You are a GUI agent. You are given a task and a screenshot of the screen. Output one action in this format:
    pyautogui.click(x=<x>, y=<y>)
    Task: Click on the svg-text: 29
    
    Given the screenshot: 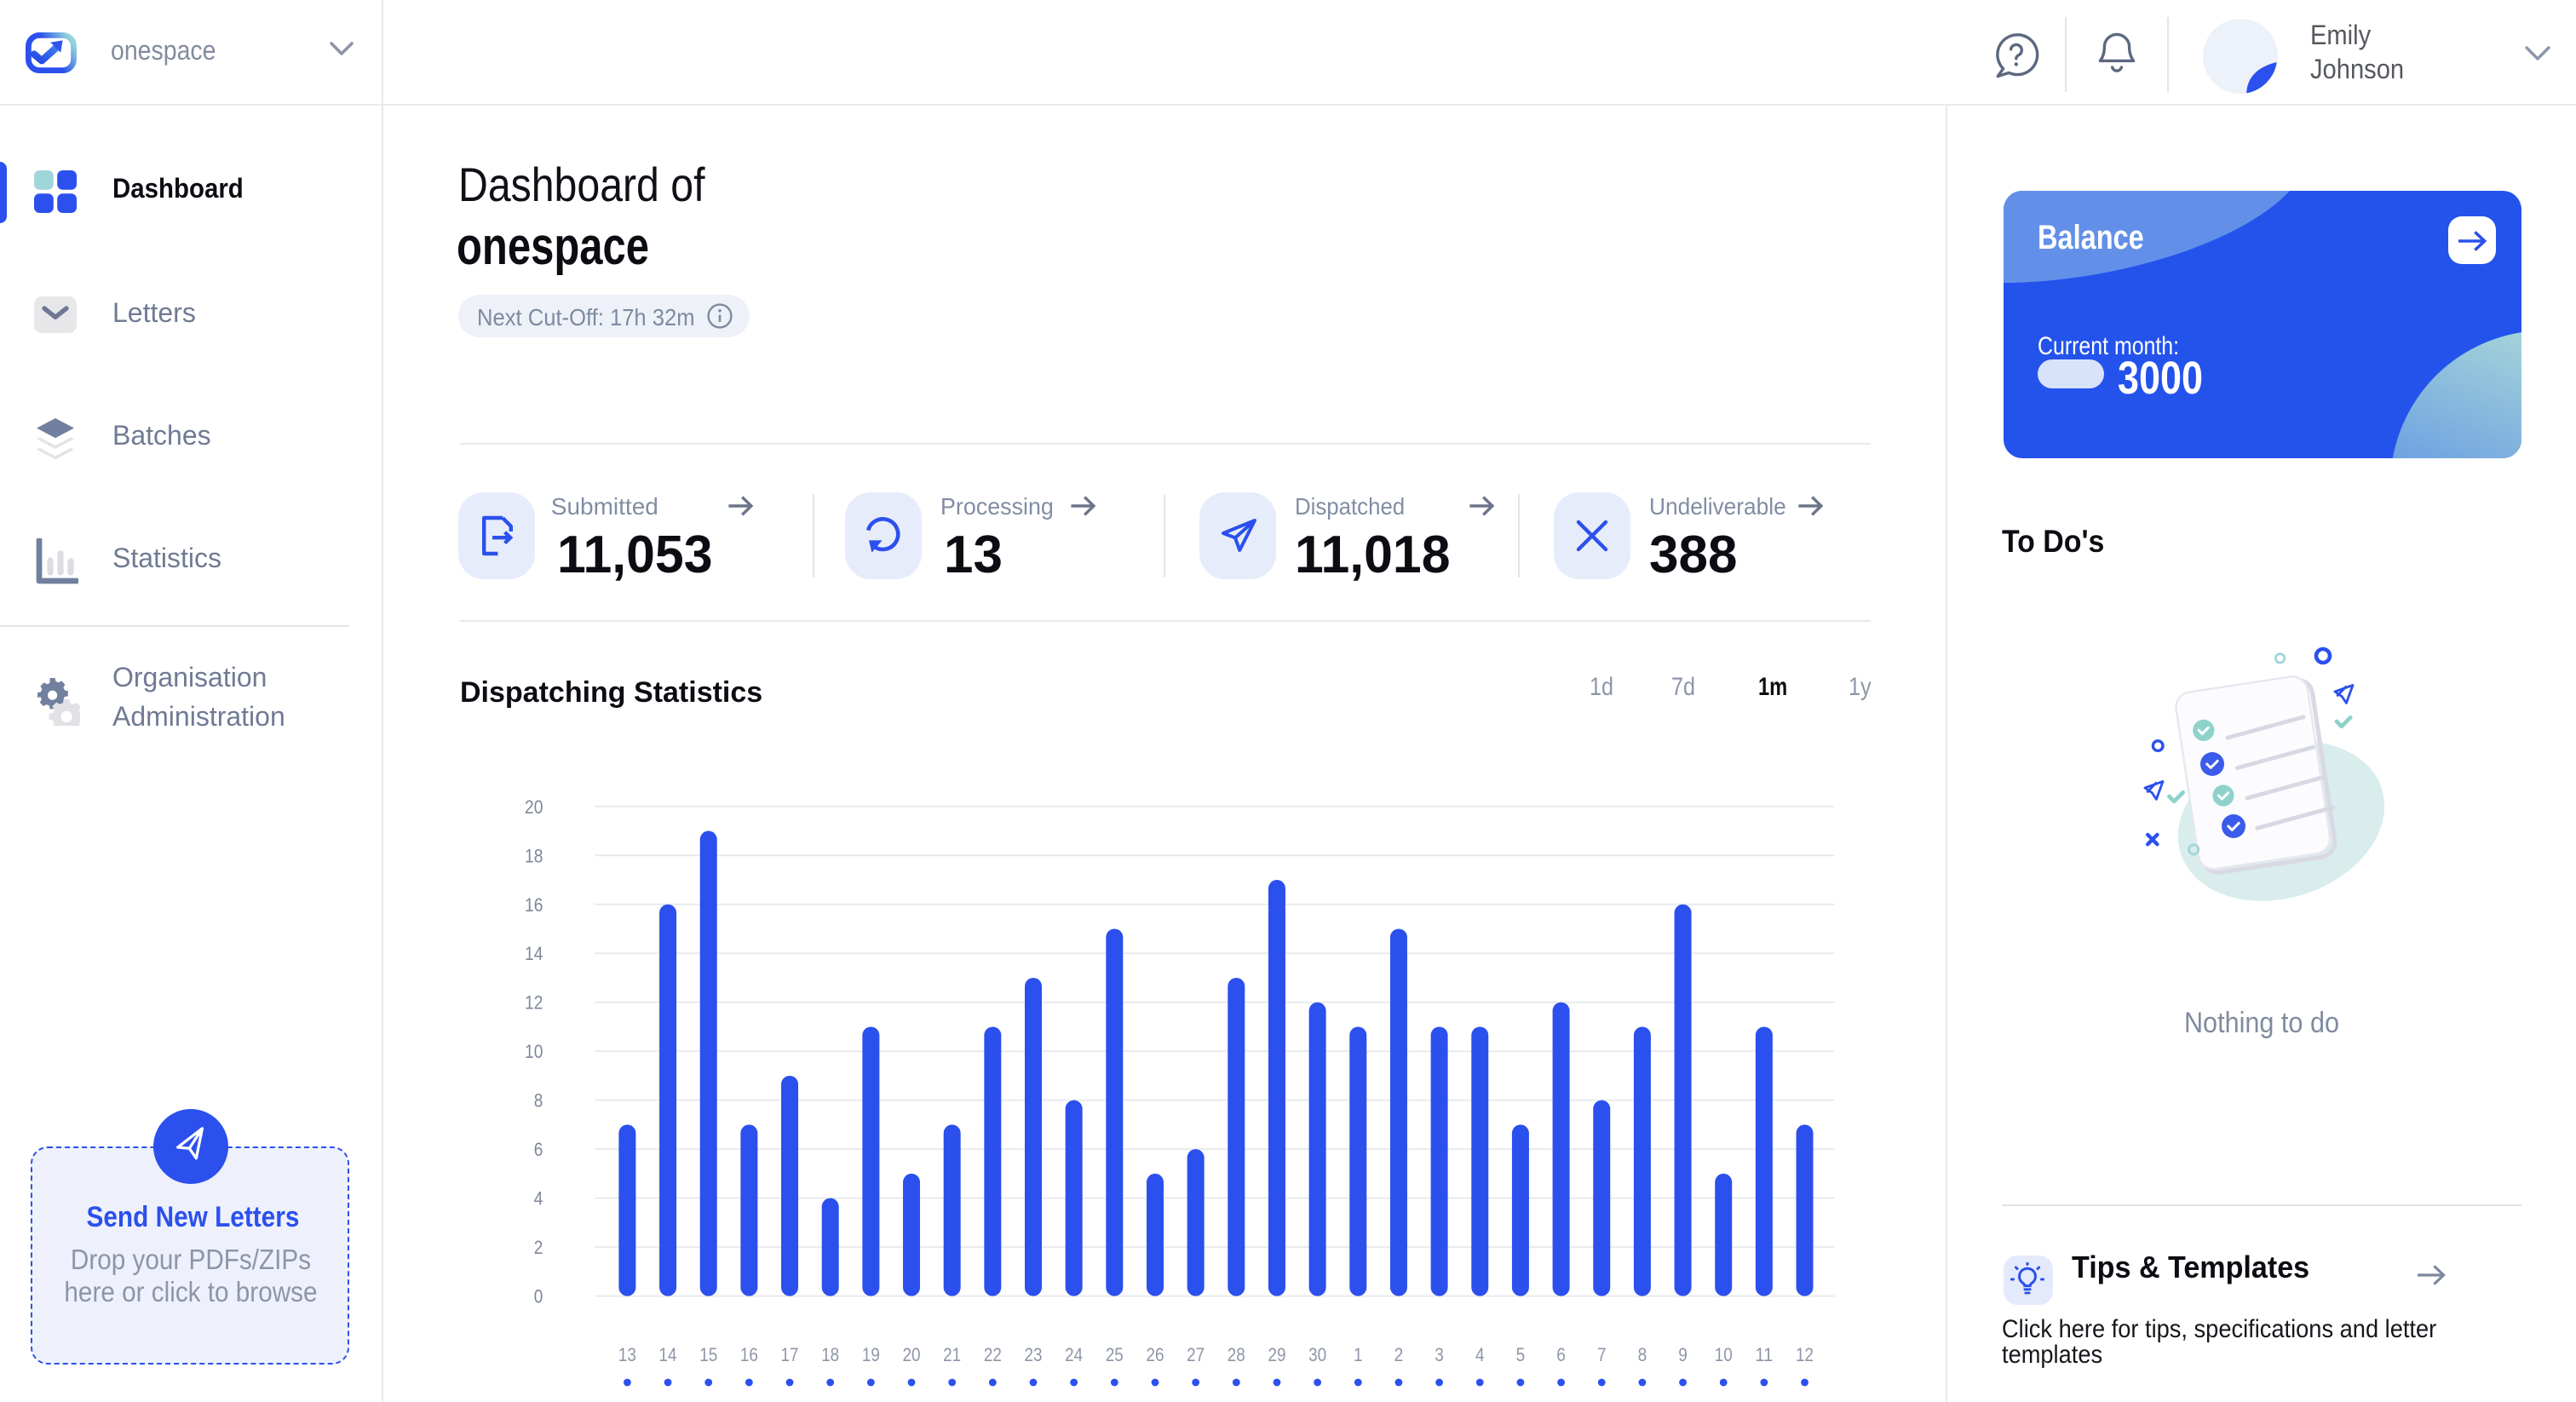 What is the action you would take?
    pyautogui.click(x=1277, y=1354)
    